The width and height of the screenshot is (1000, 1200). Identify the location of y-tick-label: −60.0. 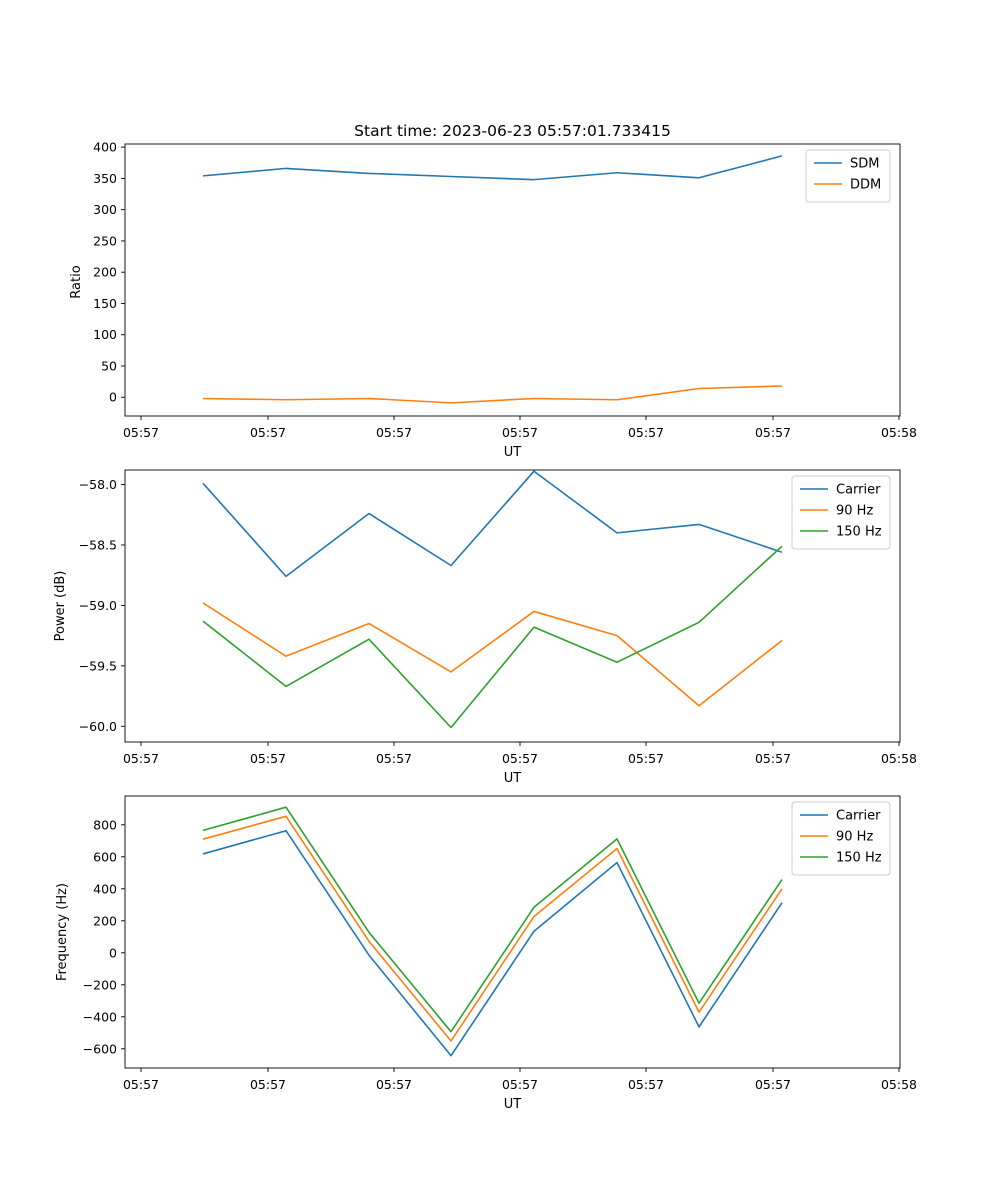
(98, 726).